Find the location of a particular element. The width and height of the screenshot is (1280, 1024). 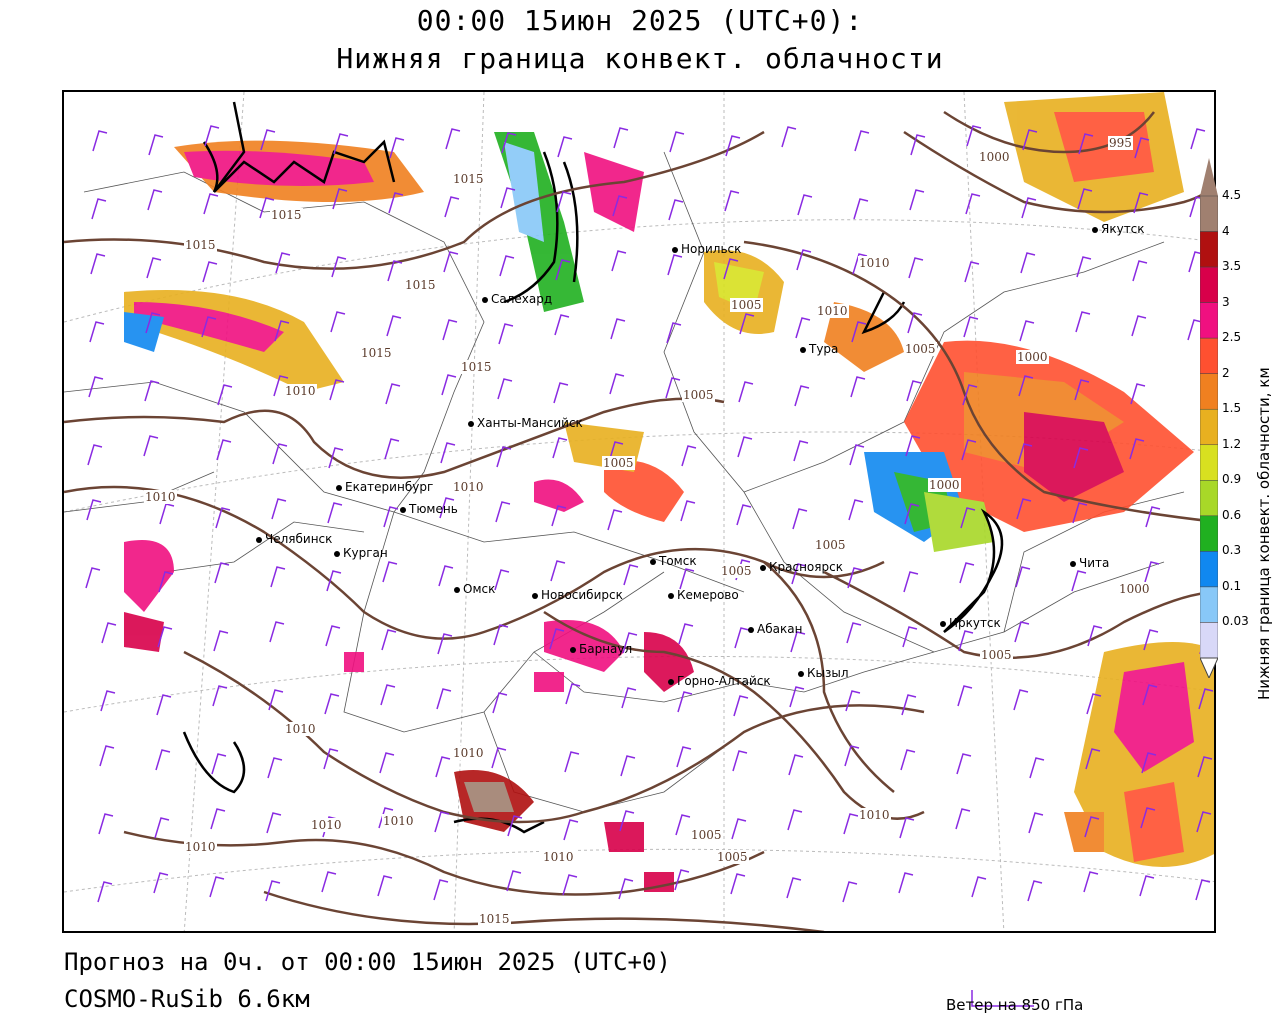

city-novosibirsk: Новосибирск is located at coordinates (577, 595).